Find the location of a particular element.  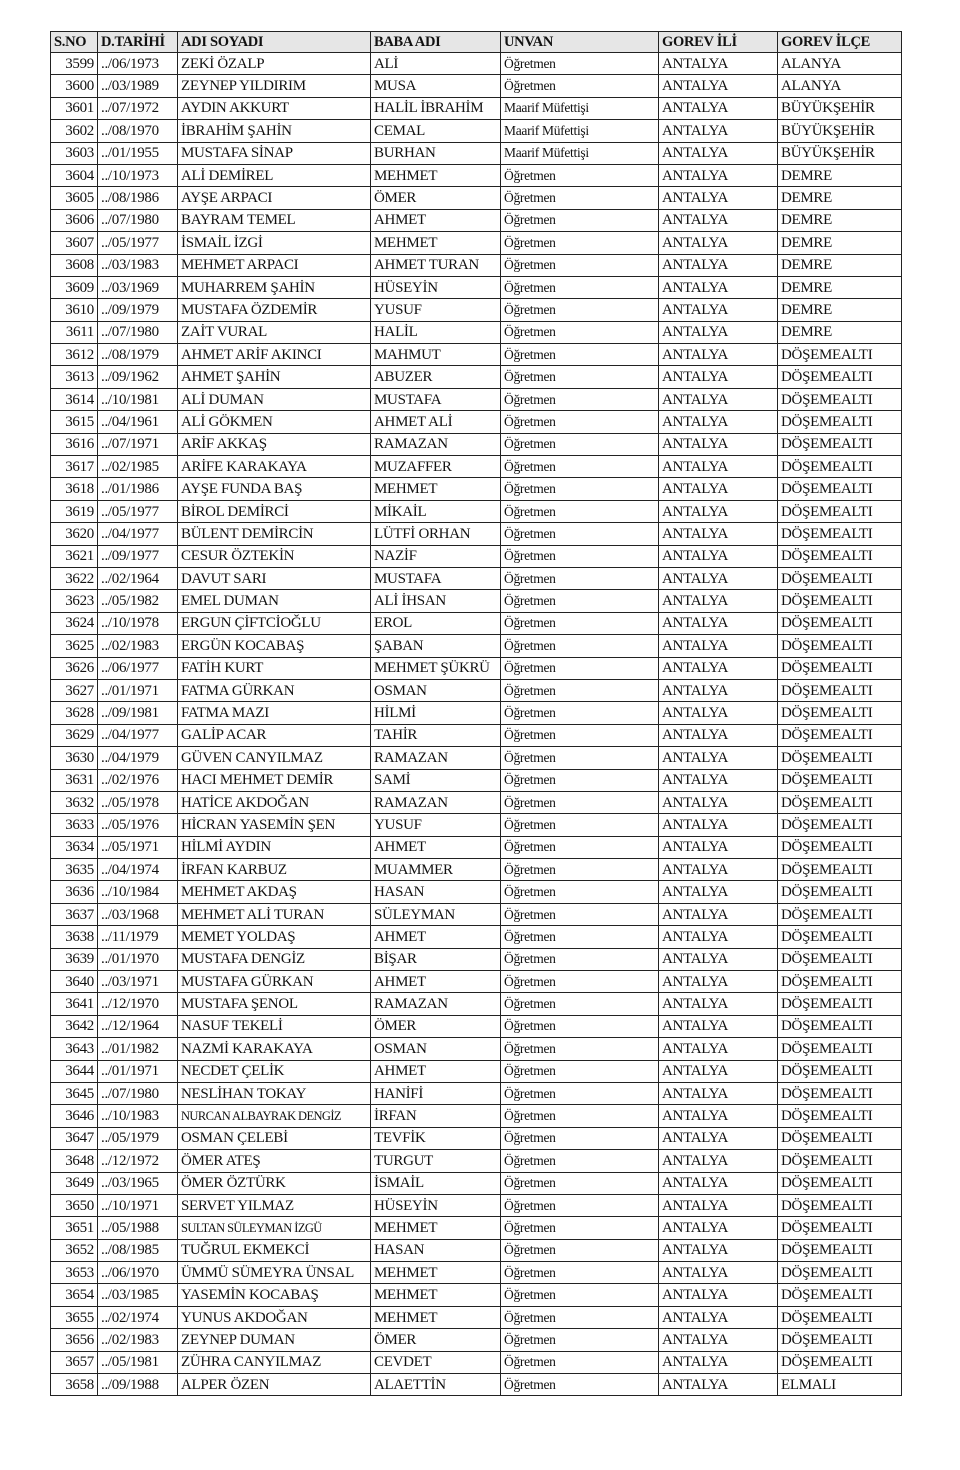

name-cell: TUĞRUL EKMEKCİ is located at coordinates (274, 1250).